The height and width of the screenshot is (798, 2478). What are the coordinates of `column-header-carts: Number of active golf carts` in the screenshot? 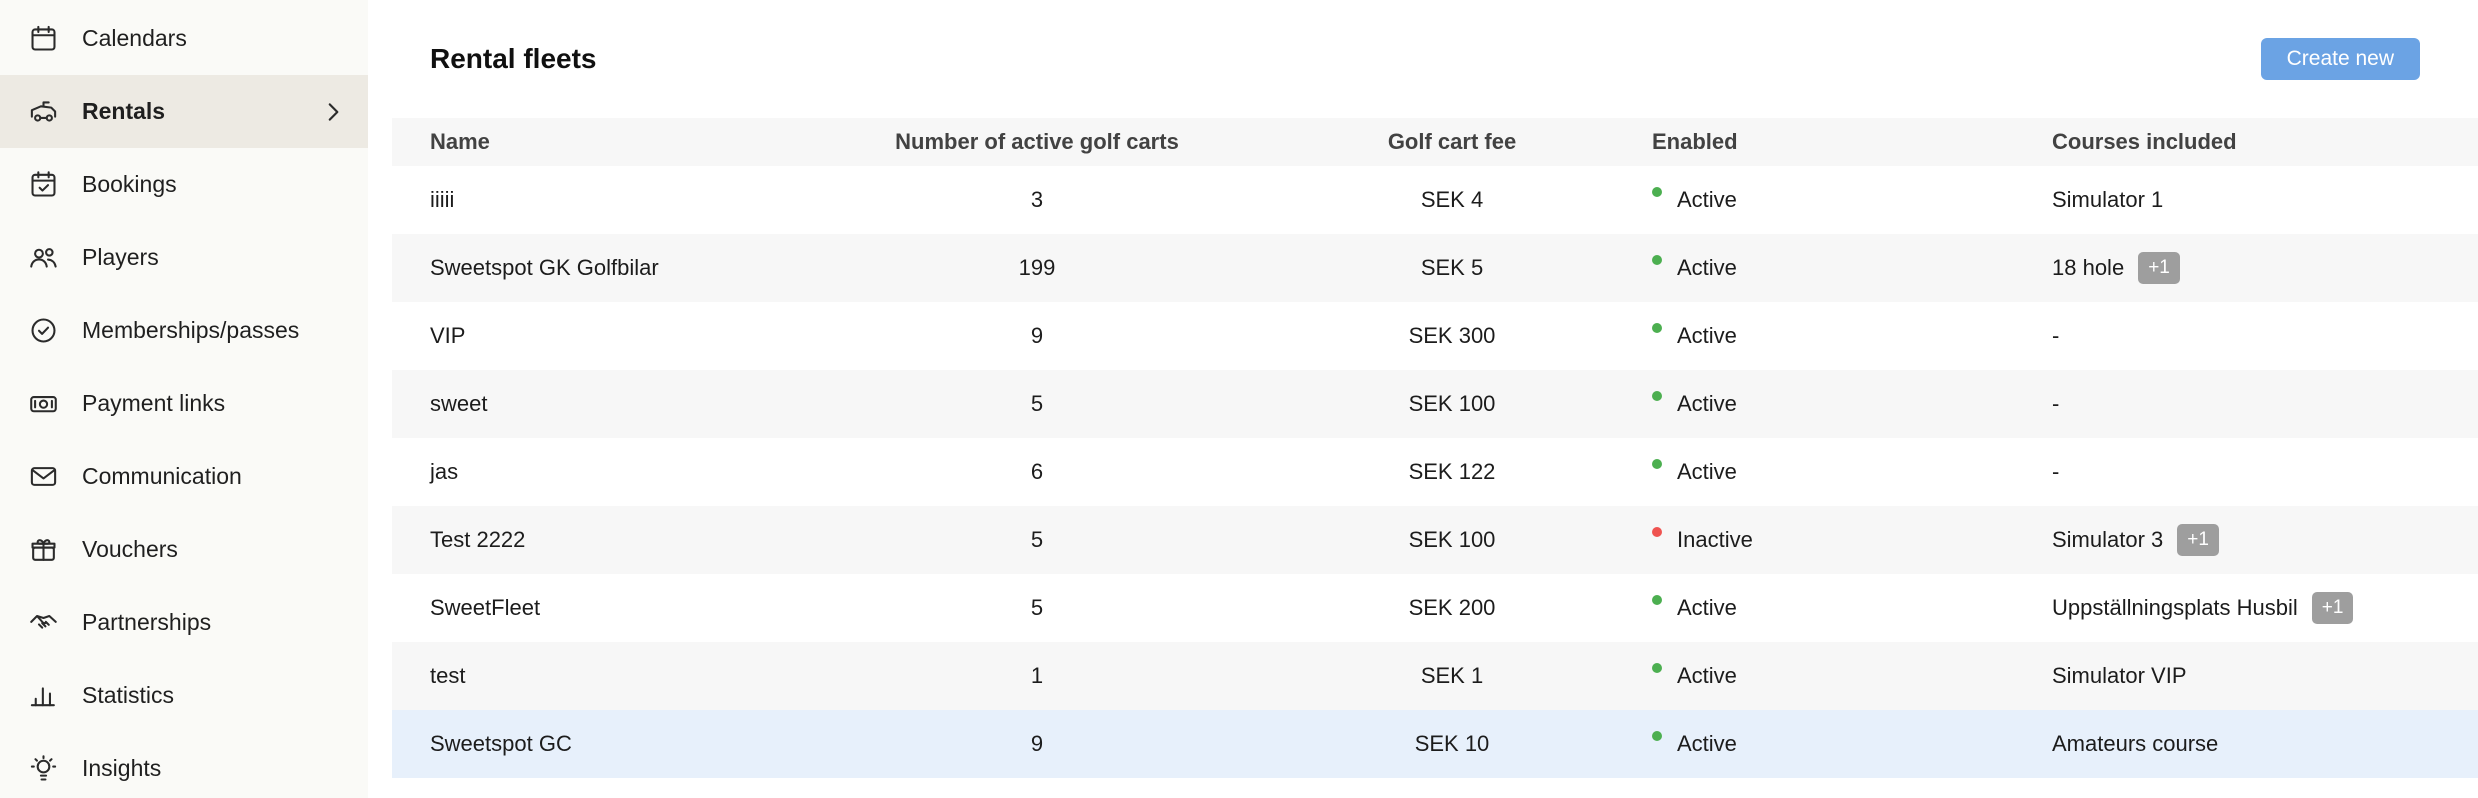 It's located at (1037, 141).